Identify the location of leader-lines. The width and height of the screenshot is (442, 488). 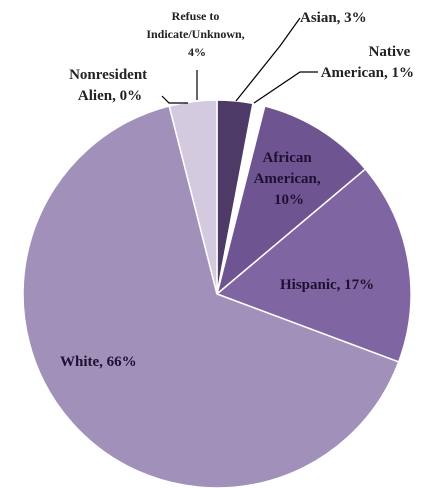
(239, 60).